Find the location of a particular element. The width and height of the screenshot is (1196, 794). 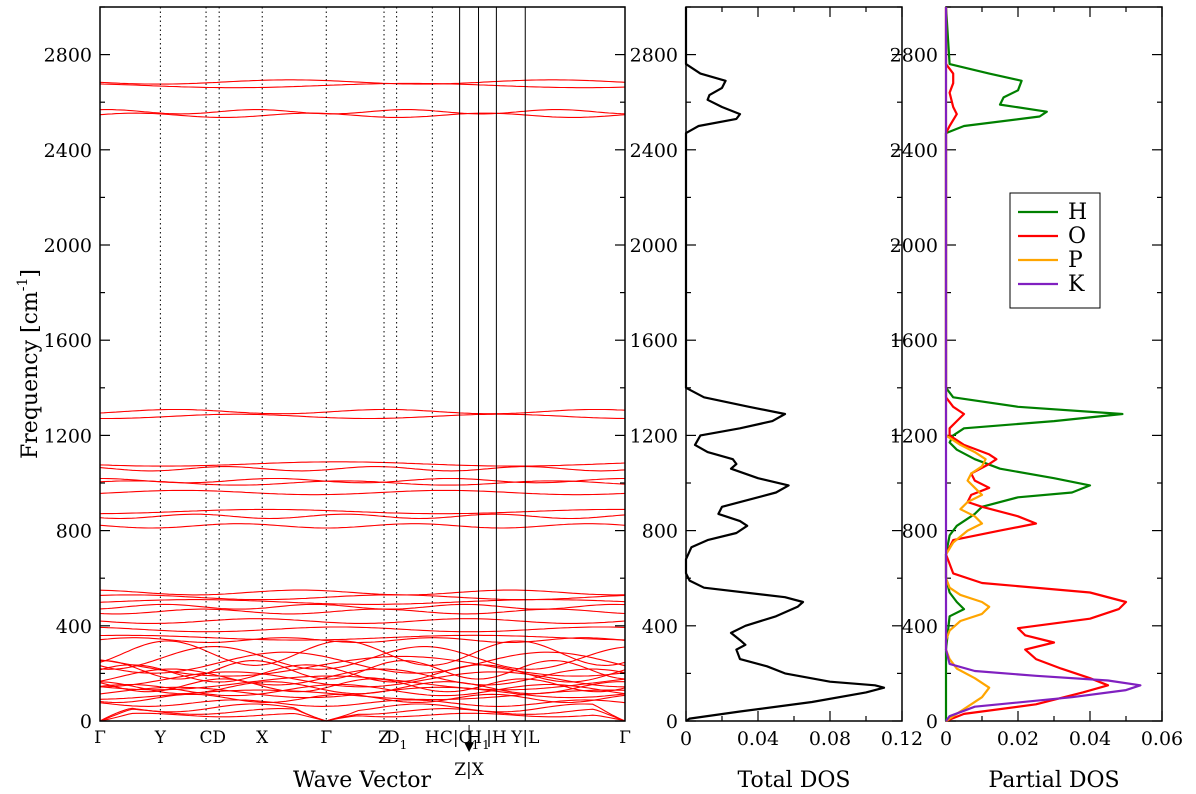

kpoint-label: |H is located at coordinates (496, 738).